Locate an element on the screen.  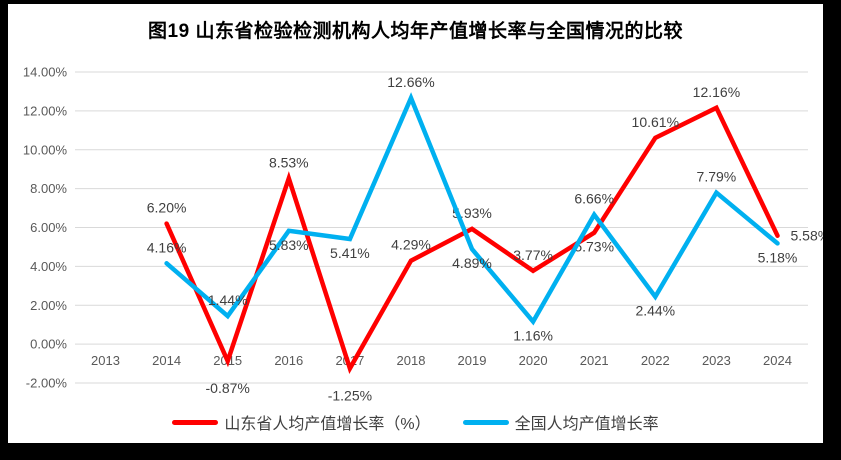
x-axis-tick-label: 2018 is located at coordinates (411, 360).